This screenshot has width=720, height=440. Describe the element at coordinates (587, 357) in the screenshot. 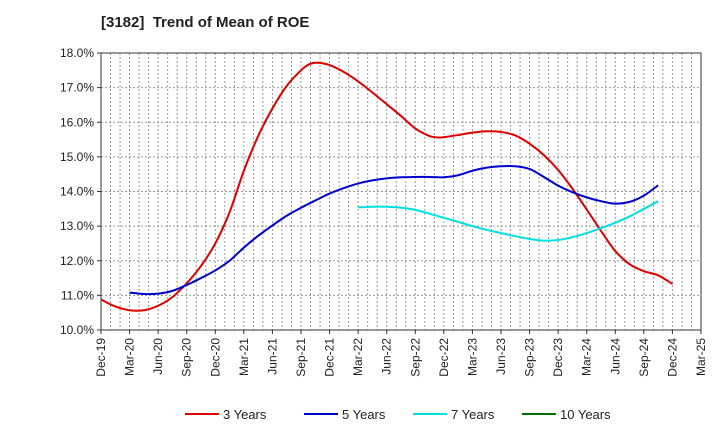

I see `x-tick-label: Mar-24` at that location.